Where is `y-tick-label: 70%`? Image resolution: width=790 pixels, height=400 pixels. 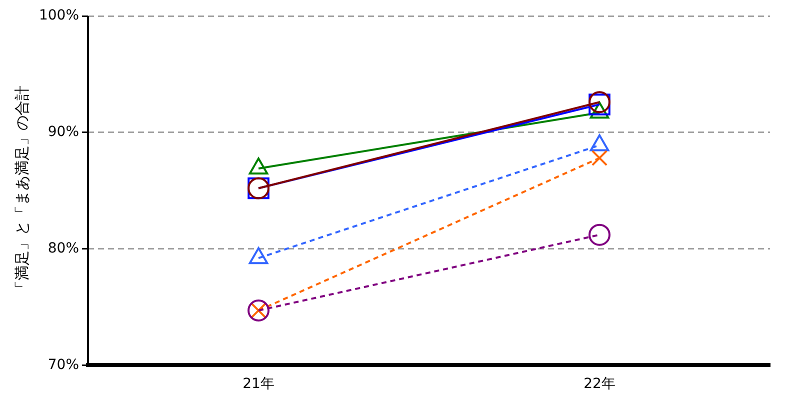 y-tick-label: 70% is located at coordinates (64, 364).